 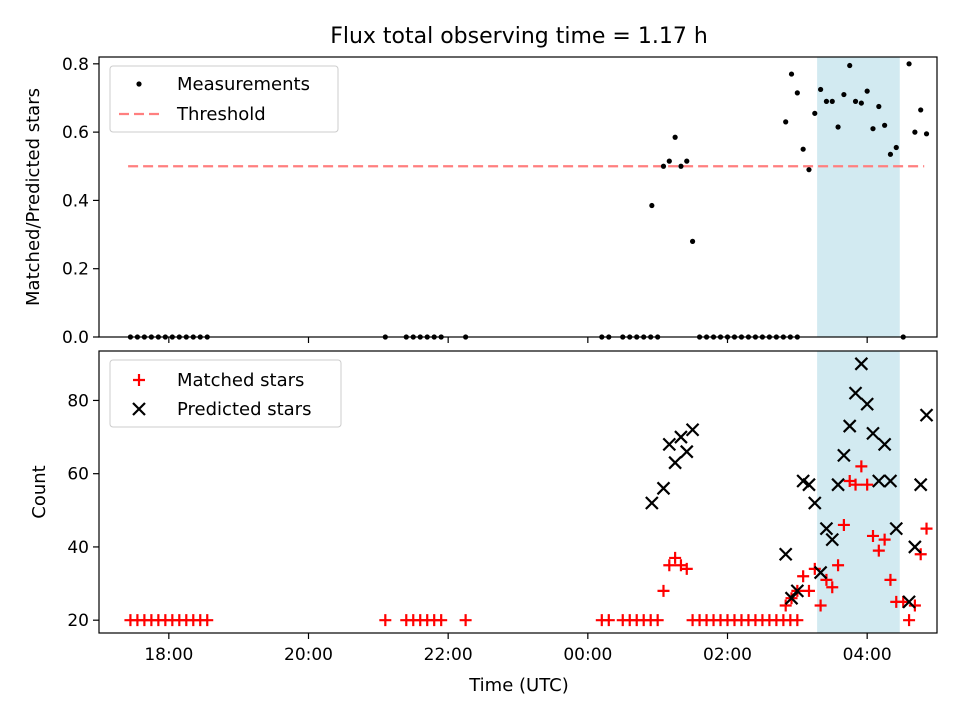 What do you see at coordinates (78, 548) in the screenshot?
I see `y-tick-label: 40` at bounding box center [78, 548].